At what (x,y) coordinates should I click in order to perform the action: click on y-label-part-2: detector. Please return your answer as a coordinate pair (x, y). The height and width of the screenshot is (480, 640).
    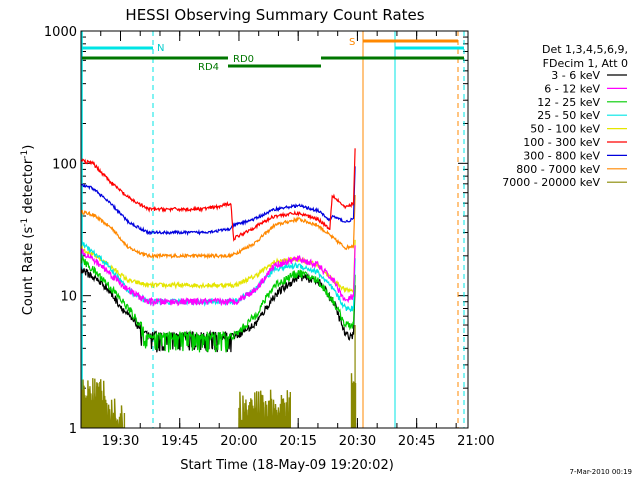
    Looking at the image, I should click on (28, 188).